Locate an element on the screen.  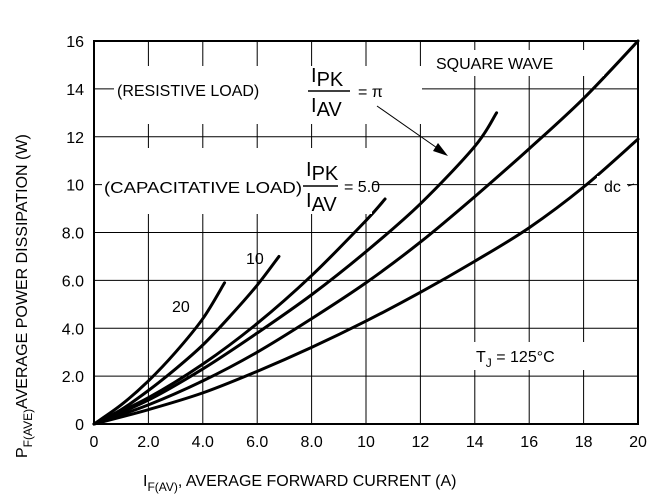
x-tick-label: 18 is located at coordinates (584, 442).